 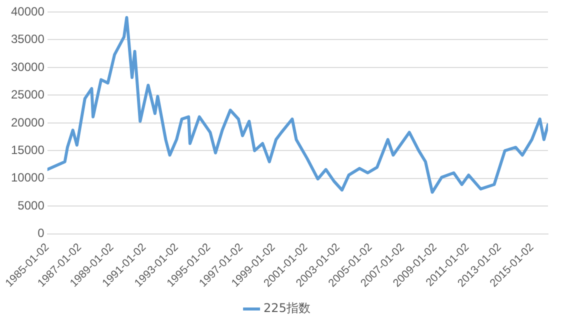 What do you see at coordinates (27, 122) in the screenshot?
I see `y-tick-label: 20000` at bounding box center [27, 122].